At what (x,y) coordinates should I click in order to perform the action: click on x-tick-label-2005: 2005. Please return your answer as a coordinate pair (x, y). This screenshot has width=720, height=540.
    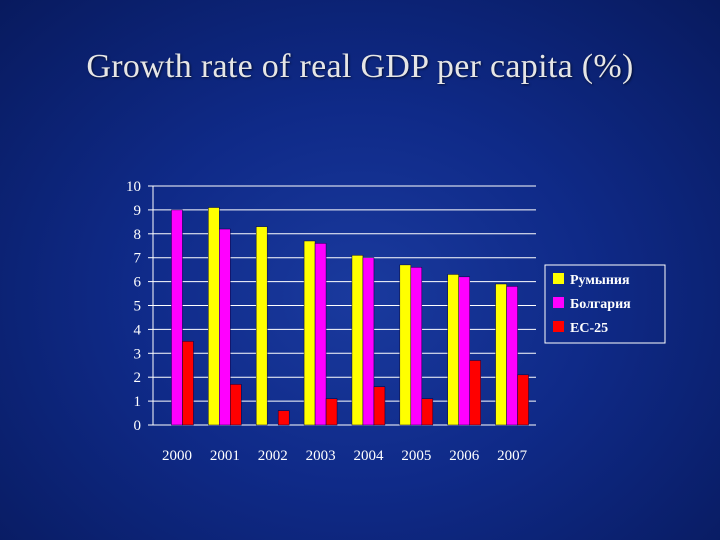
    Looking at the image, I should click on (416, 456).